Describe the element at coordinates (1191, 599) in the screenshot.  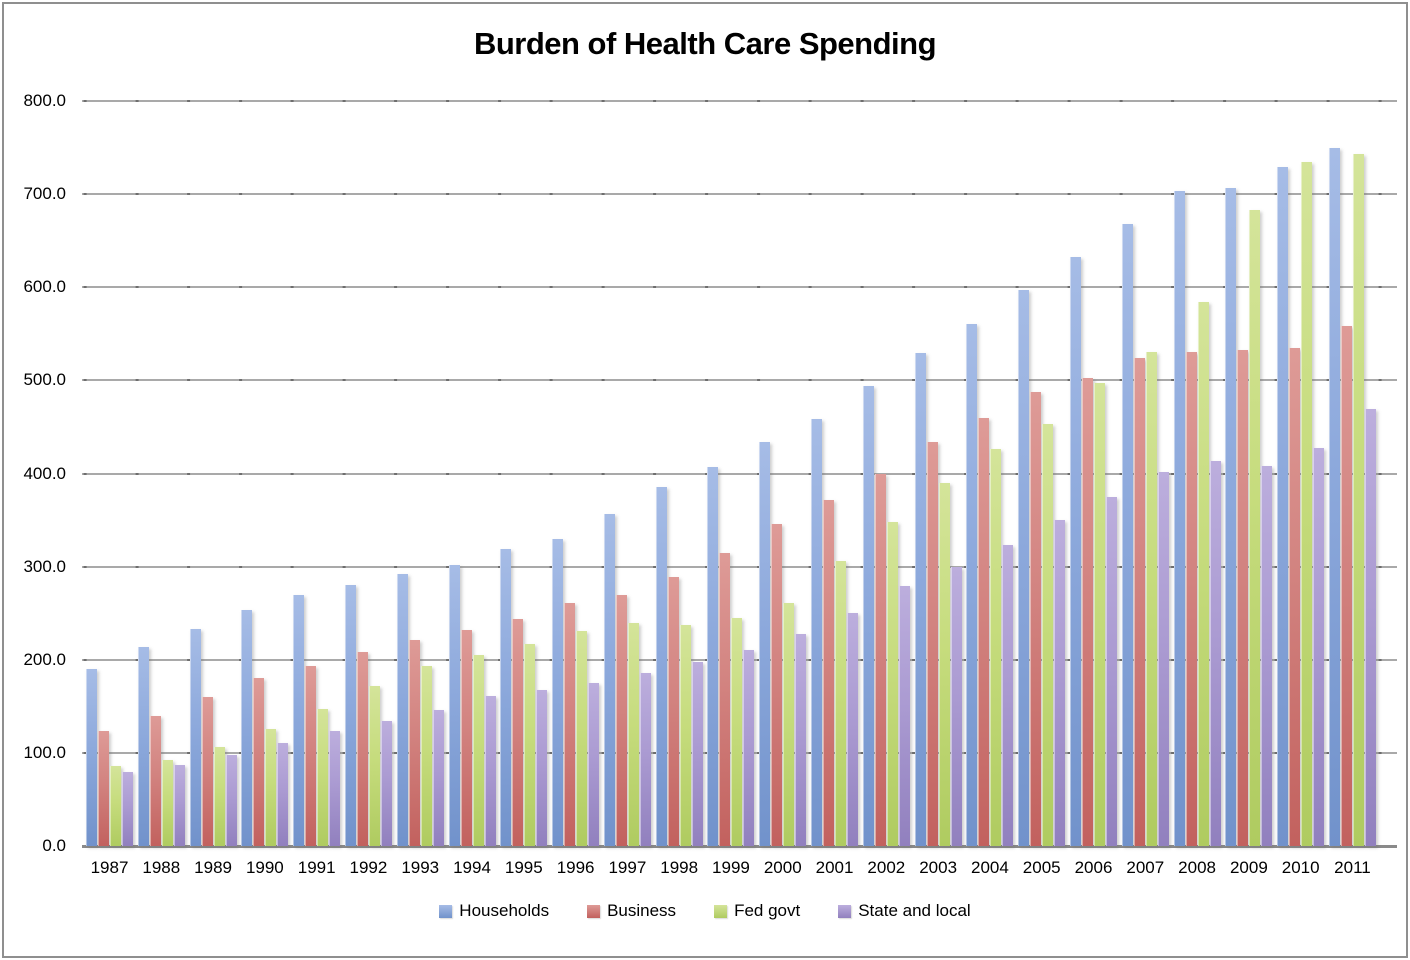
I see `bar-business-2008` at that location.